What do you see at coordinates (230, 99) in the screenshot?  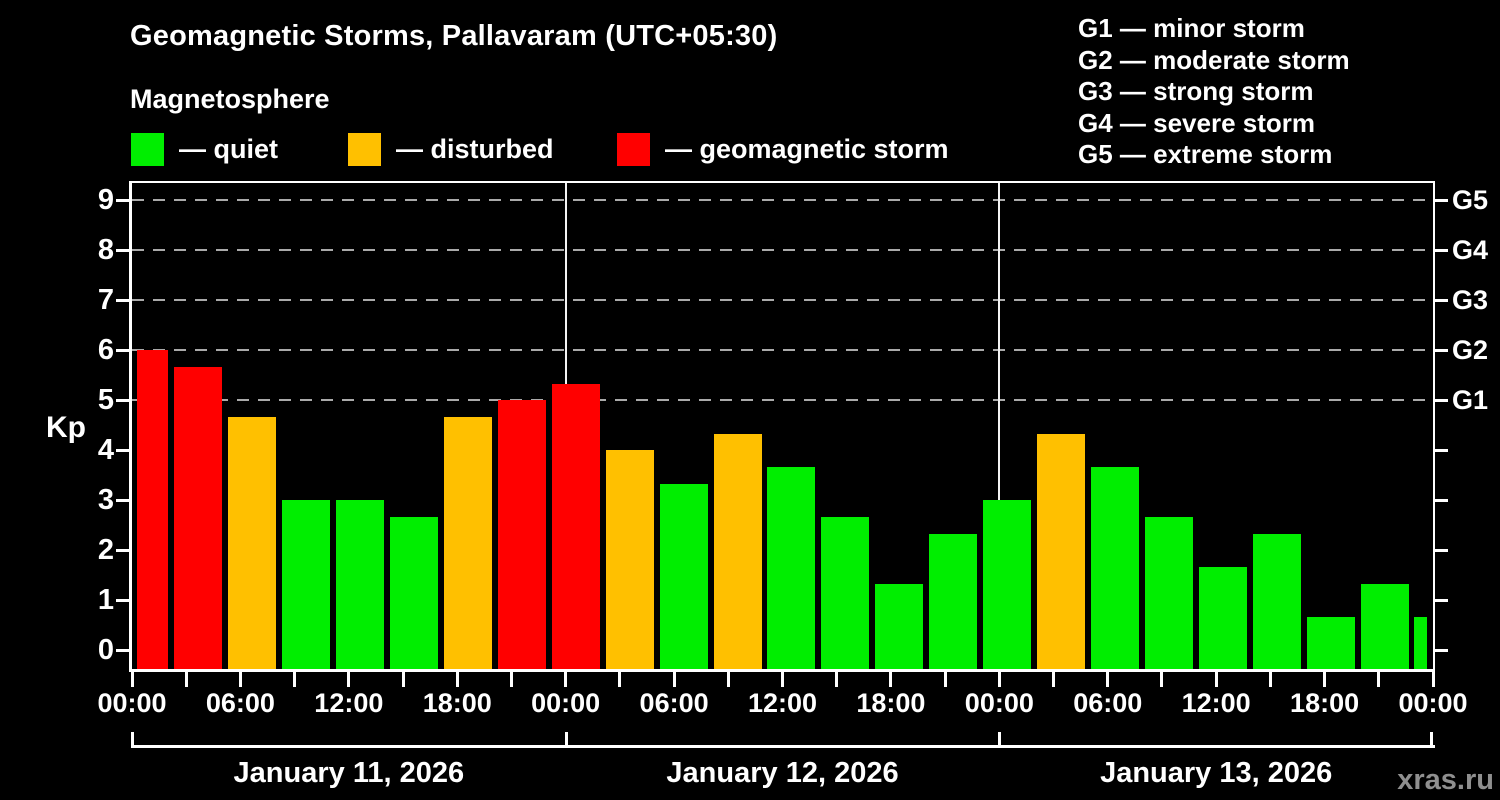 I see `chart-subtitle: Magnetosphere` at bounding box center [230, 99].